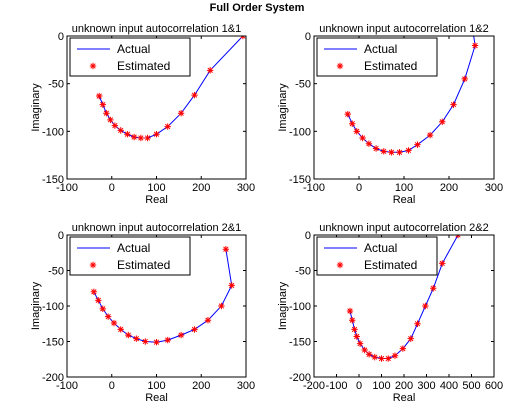 The image size is (515, 418). What do you see at coordinates (93, 66) in the screenshot?
I see `legend-estimated-swatch` at bounding box center [93, 66].